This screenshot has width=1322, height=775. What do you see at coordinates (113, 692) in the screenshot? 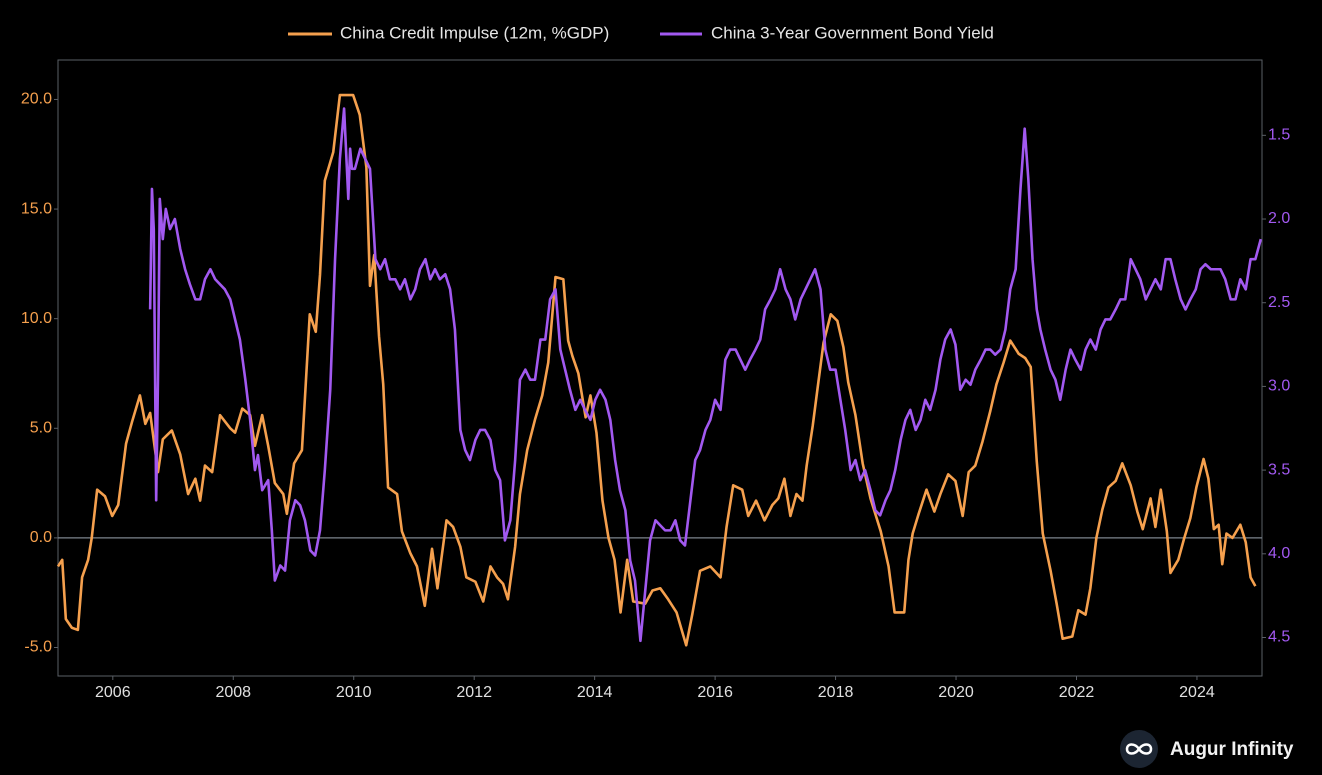
I see `x-tick-label: 2006` at bounding box center [113, 692].